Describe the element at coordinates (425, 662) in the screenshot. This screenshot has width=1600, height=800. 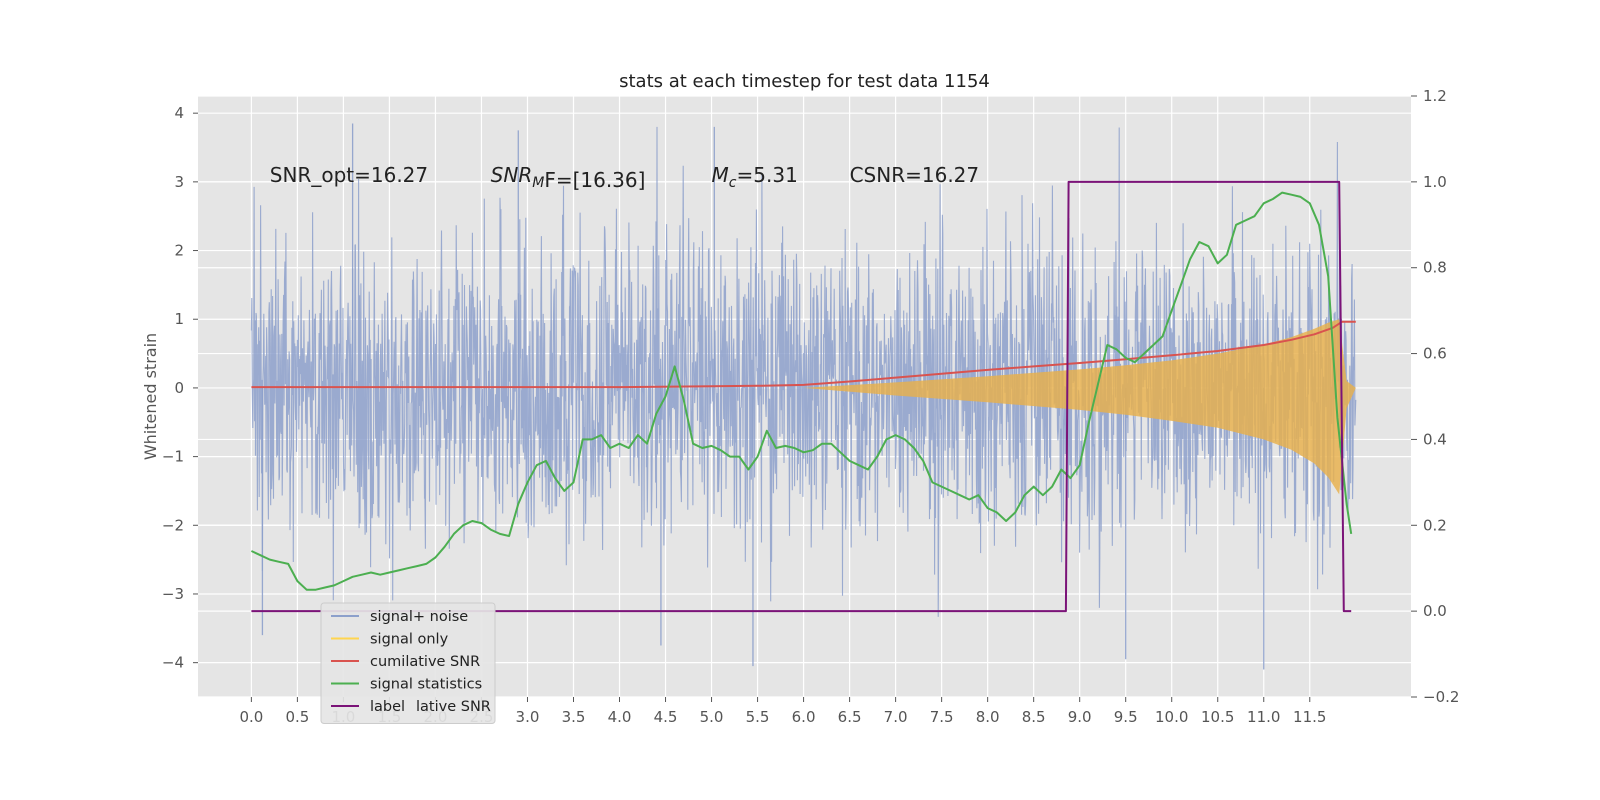
I see `legend-label: cumilative SNR` at that location.